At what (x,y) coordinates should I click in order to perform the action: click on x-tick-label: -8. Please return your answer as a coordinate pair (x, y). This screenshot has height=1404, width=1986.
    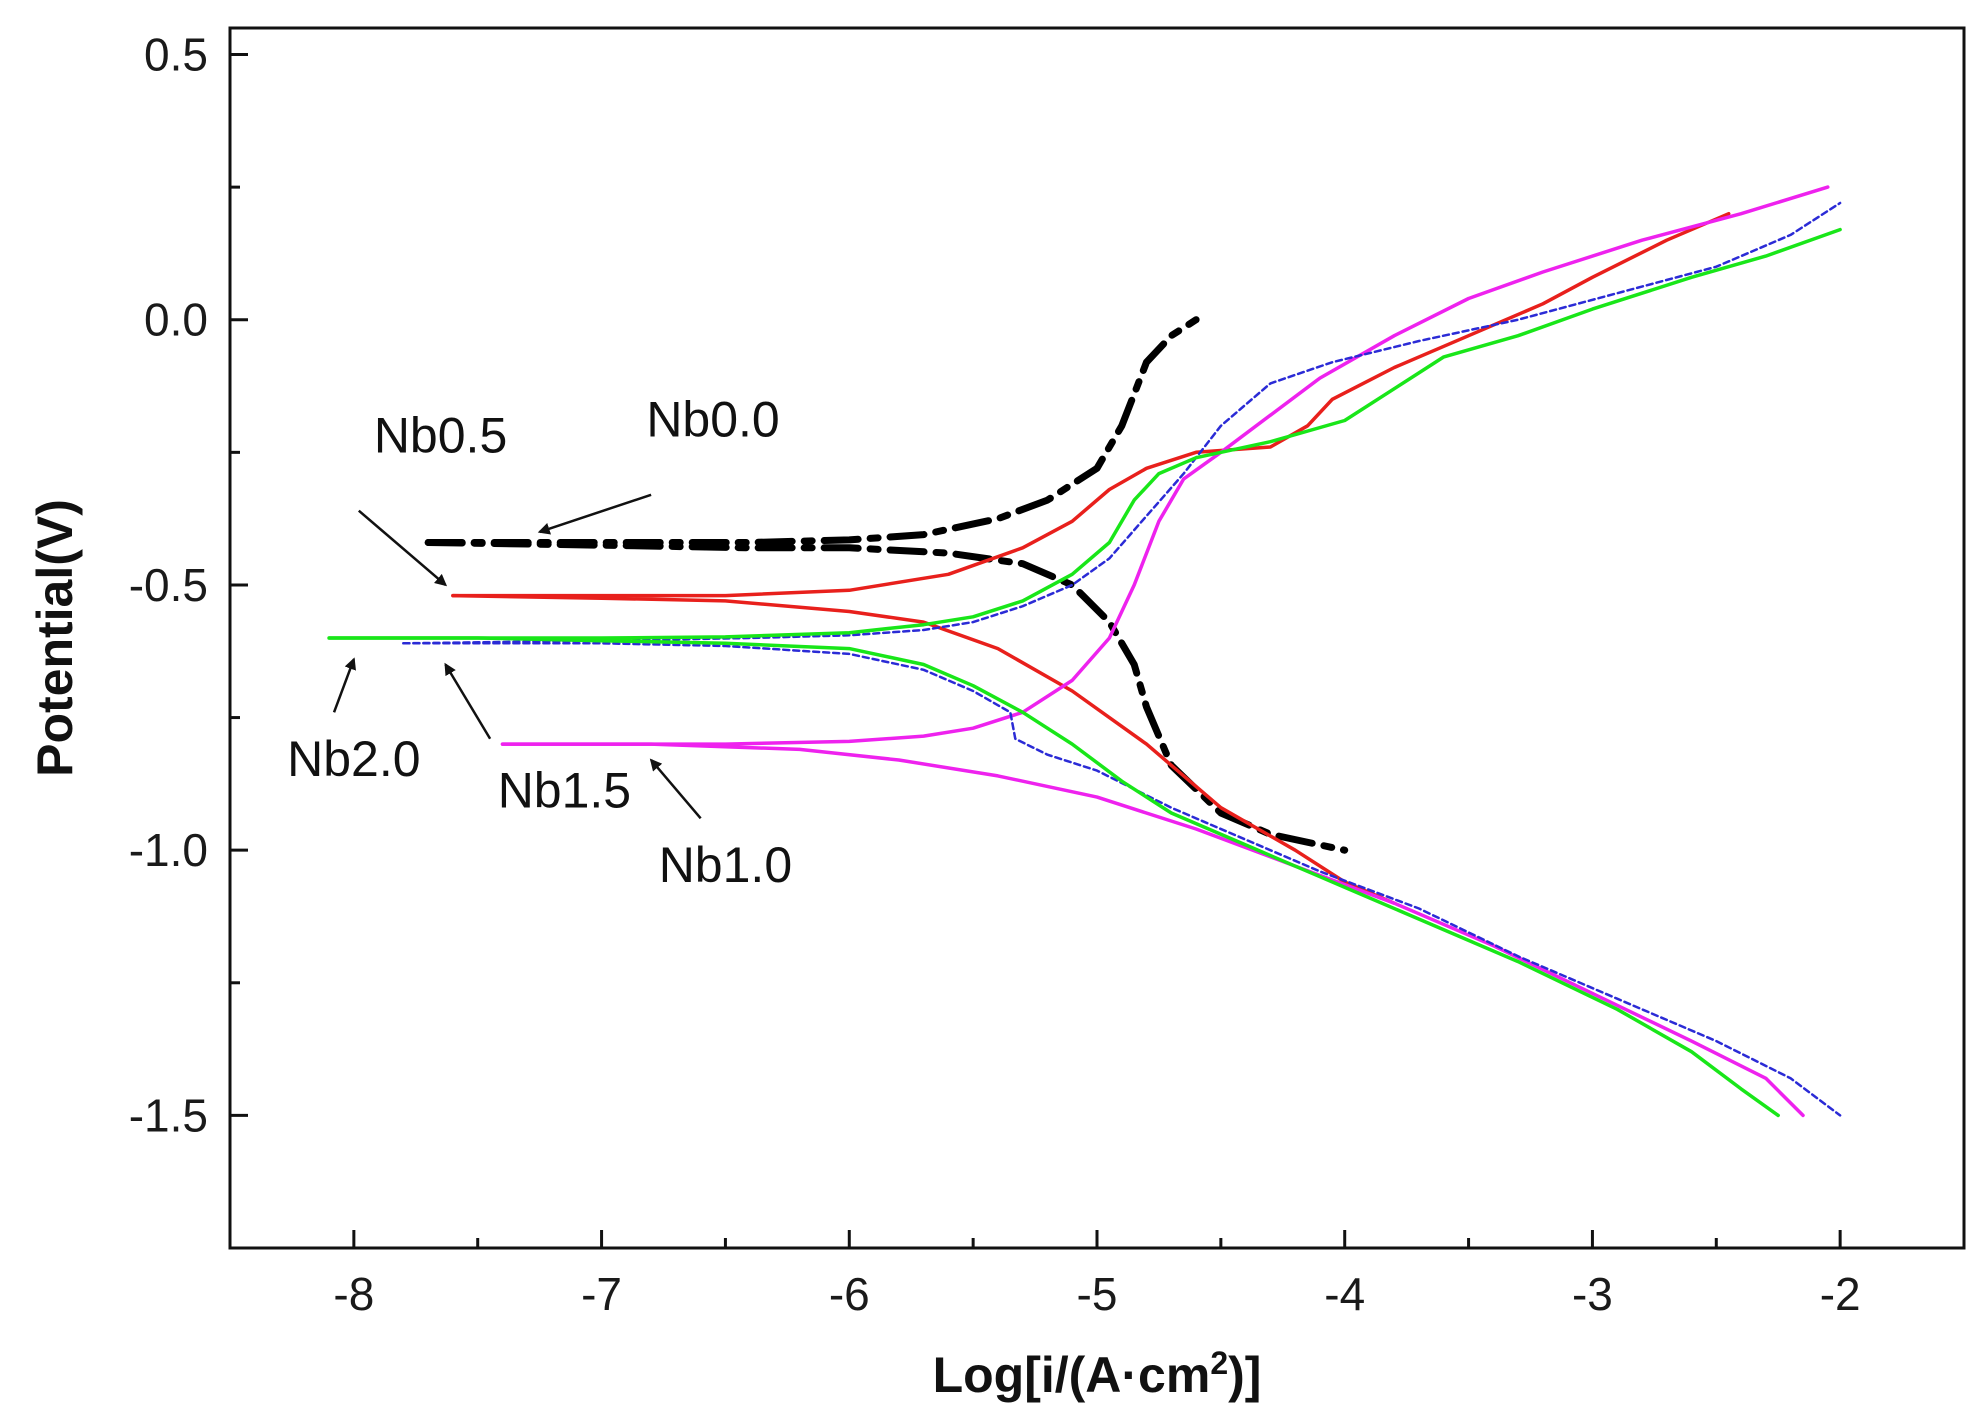
    Looking at the image, I should click on (353, 1294).